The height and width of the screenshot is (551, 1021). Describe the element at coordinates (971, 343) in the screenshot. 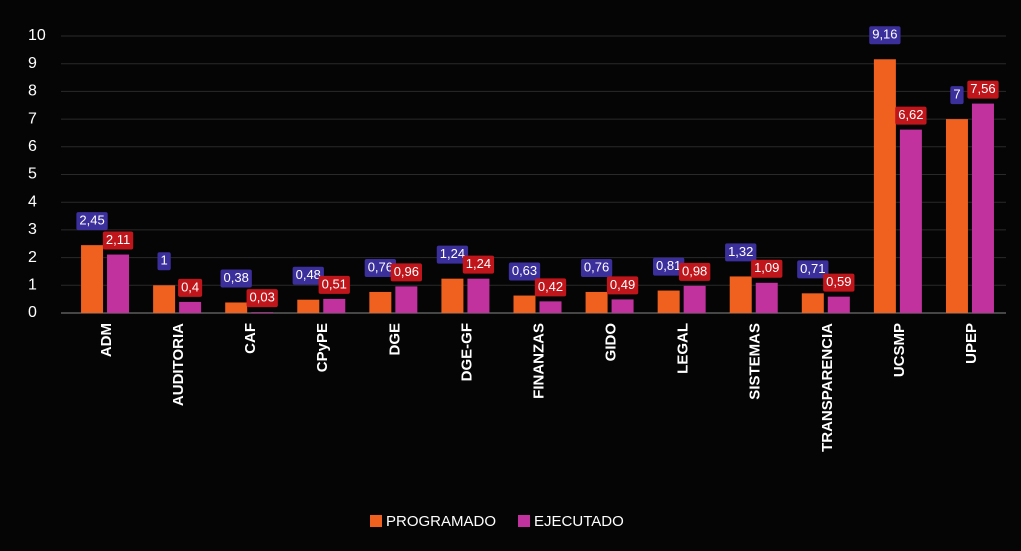

I see `x-tick-label: UPEP` at that location.